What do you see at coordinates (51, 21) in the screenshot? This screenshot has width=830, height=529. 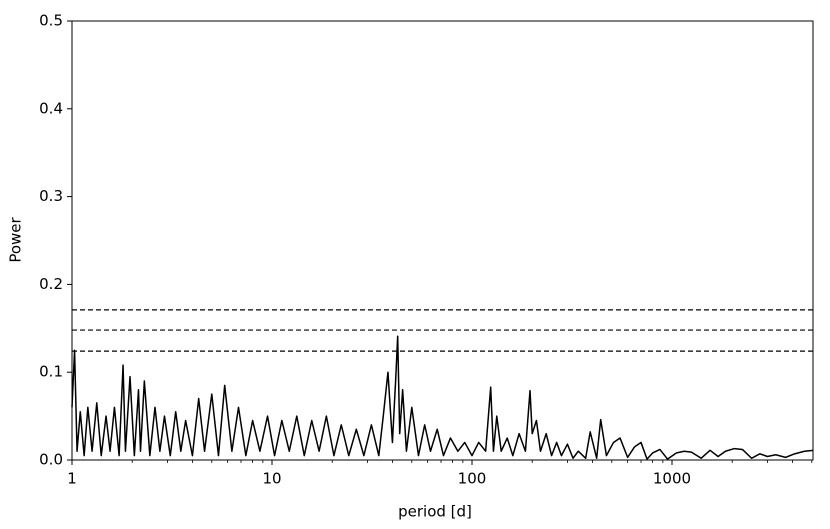 I see `y-tick-label: 0.5` at bounding box center [51, 21].